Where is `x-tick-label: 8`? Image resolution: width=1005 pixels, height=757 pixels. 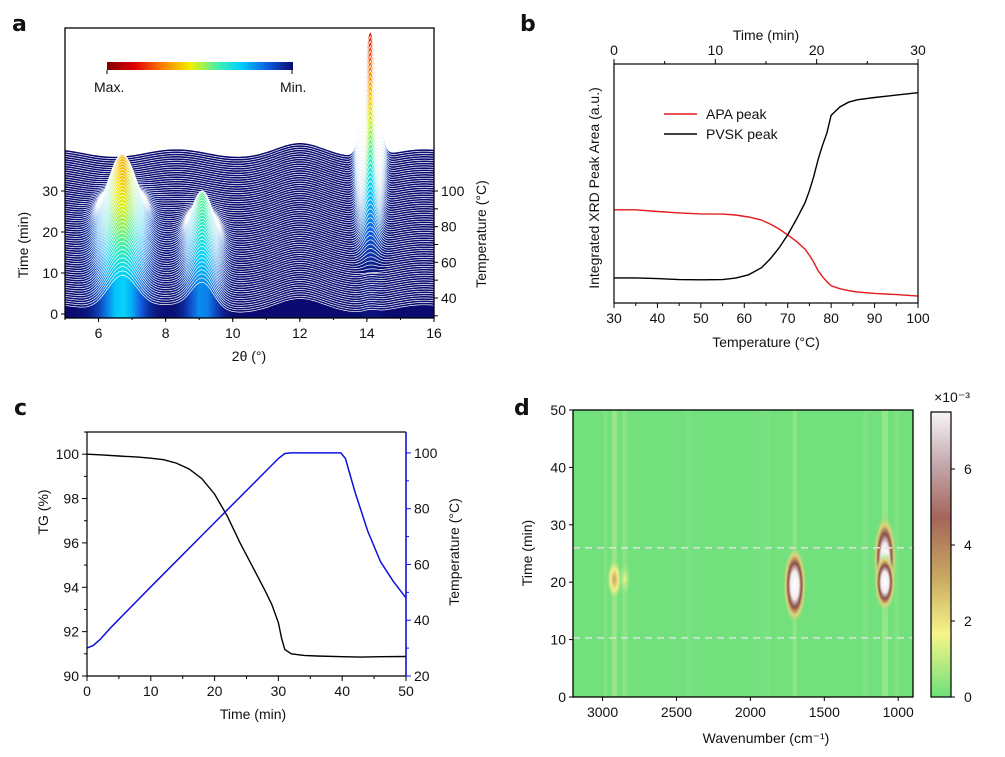
x-tick-label: 8 is located at coordinates (166, 333).